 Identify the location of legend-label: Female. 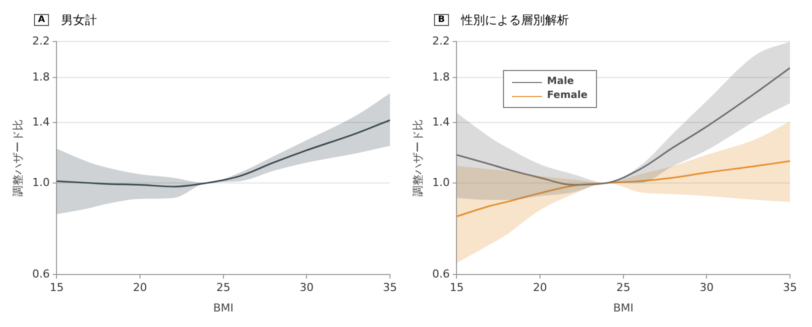
(567, 96).